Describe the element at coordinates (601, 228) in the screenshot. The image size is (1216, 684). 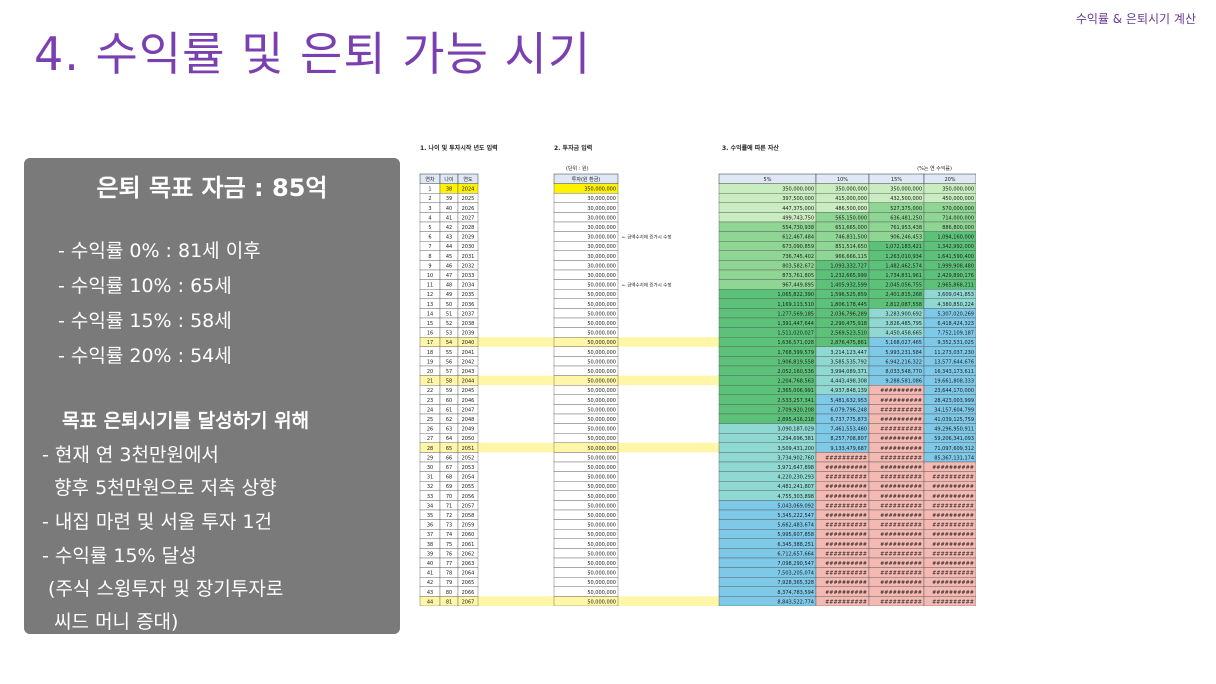
I see `cell-value: 30,000,000` at that location.